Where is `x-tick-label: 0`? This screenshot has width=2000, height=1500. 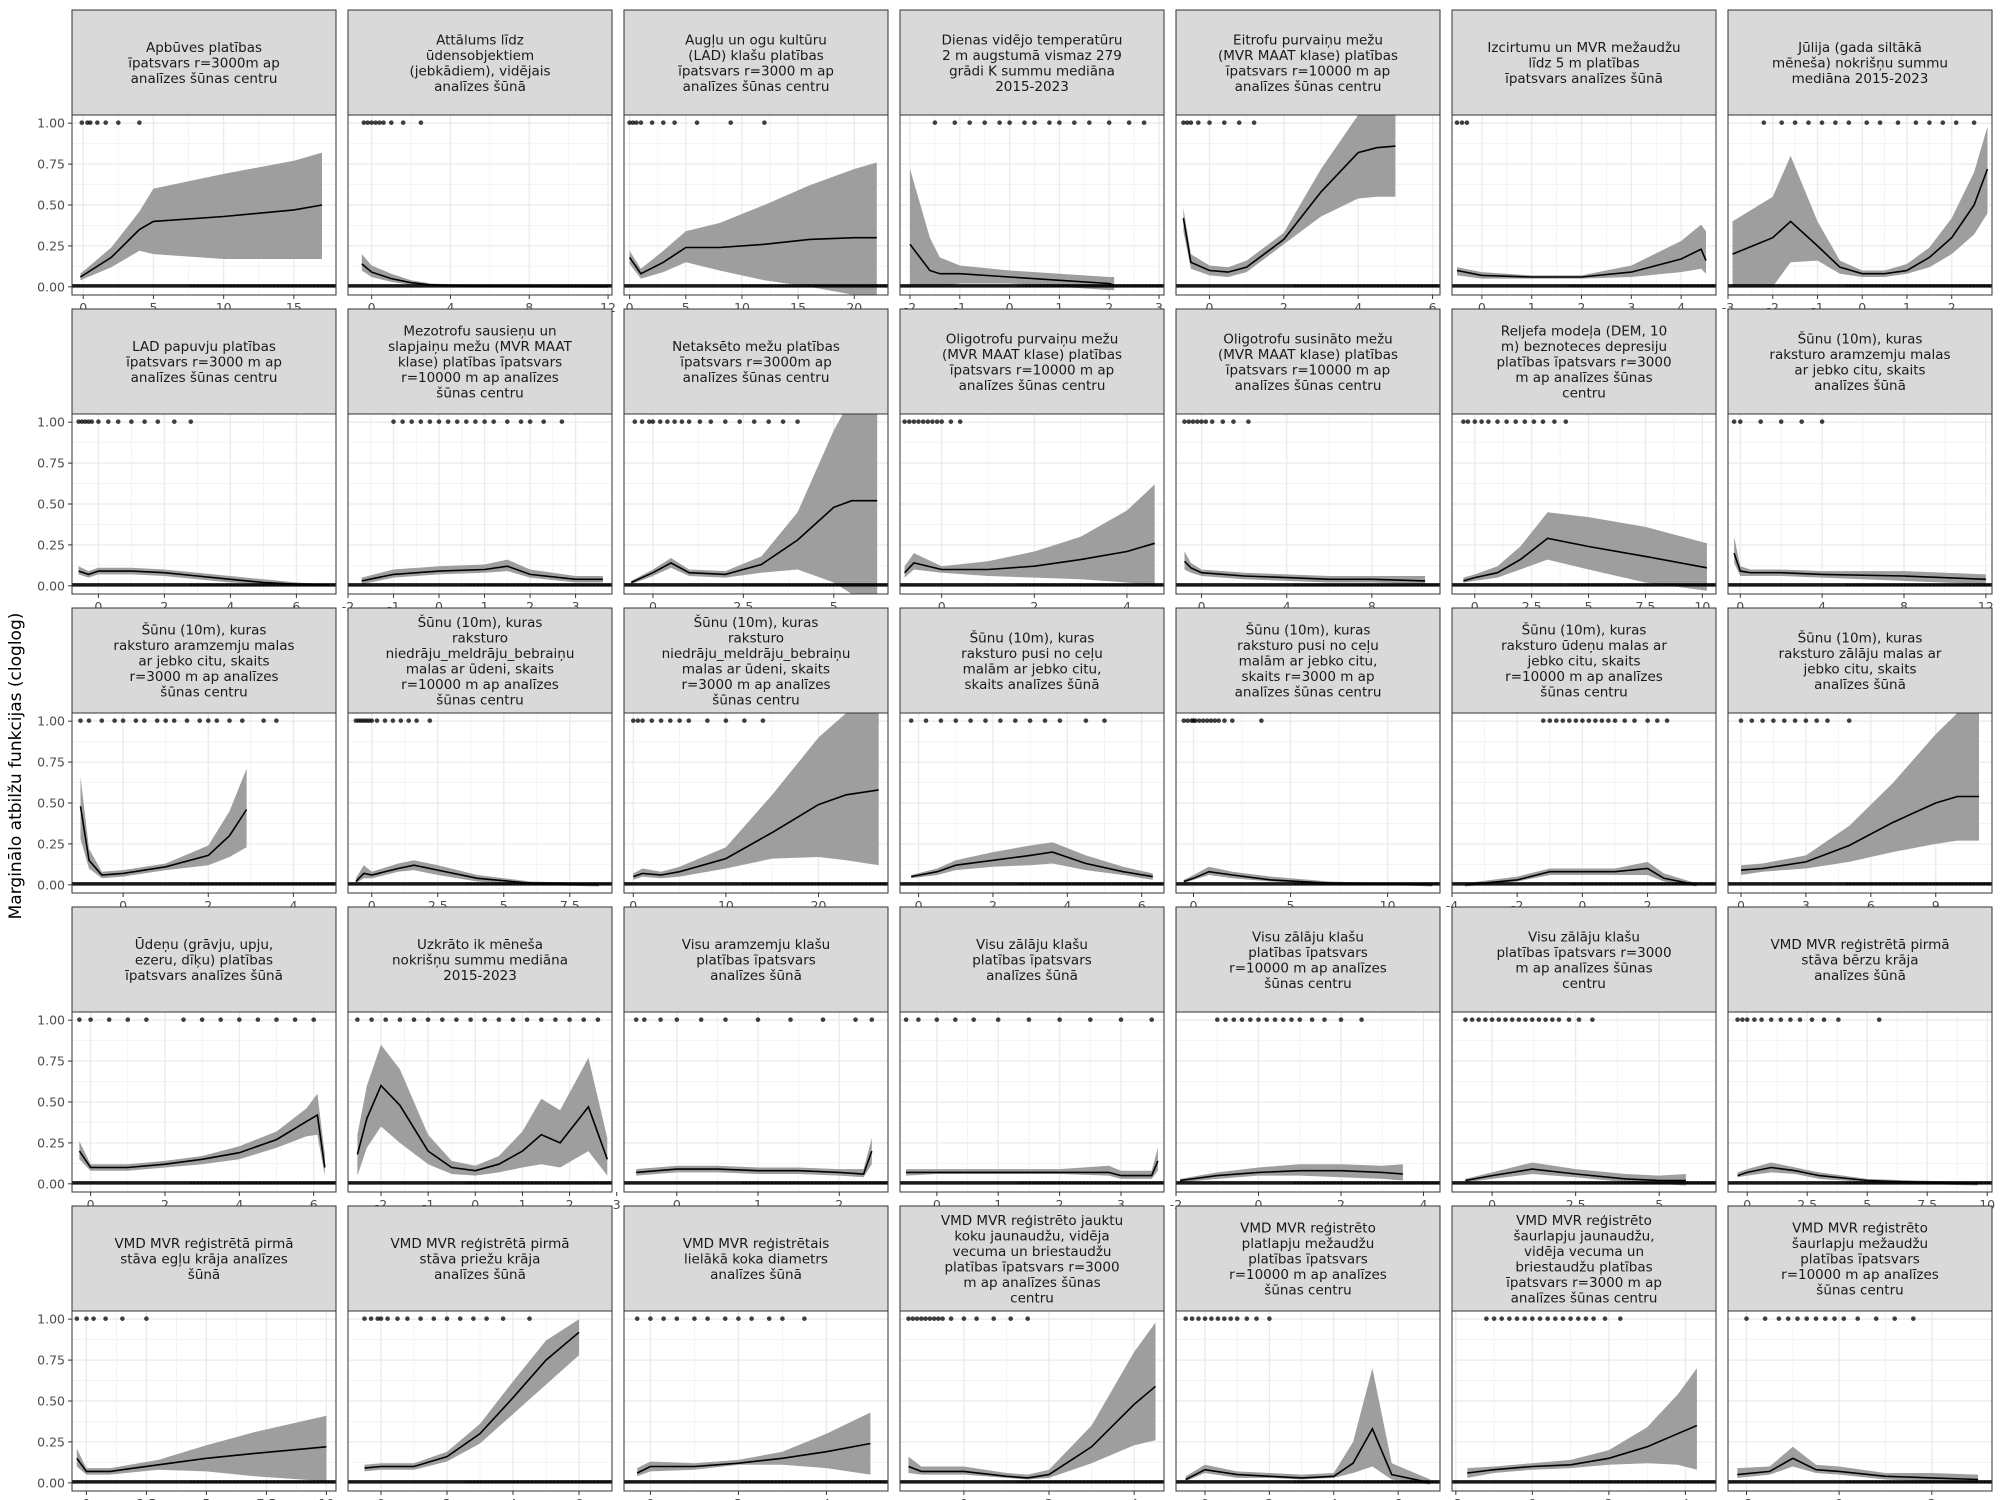
x-tick-label: 0 is located at coordinates (1482, 307).